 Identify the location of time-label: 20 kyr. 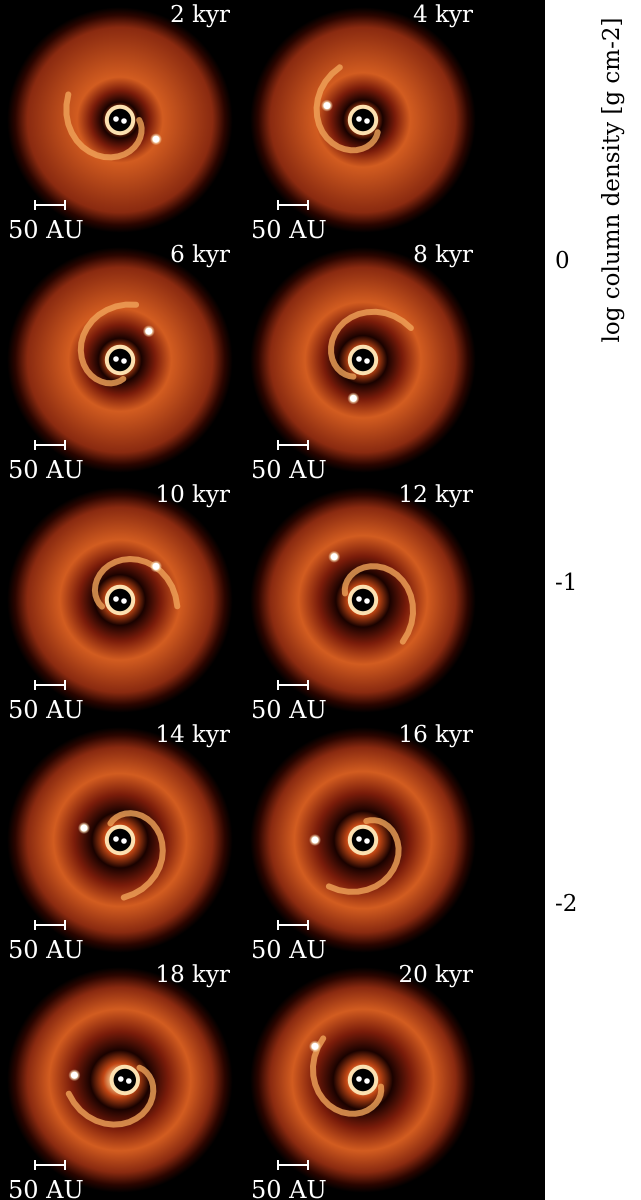
(435, 975).